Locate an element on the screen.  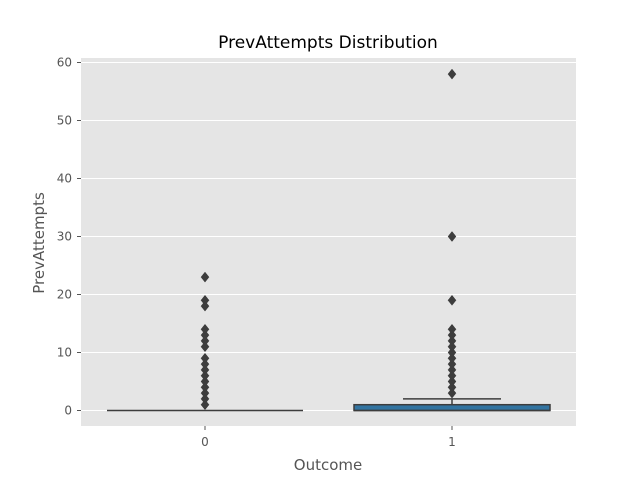
y-tick-label: 10 is located at coordinates (64, 353).